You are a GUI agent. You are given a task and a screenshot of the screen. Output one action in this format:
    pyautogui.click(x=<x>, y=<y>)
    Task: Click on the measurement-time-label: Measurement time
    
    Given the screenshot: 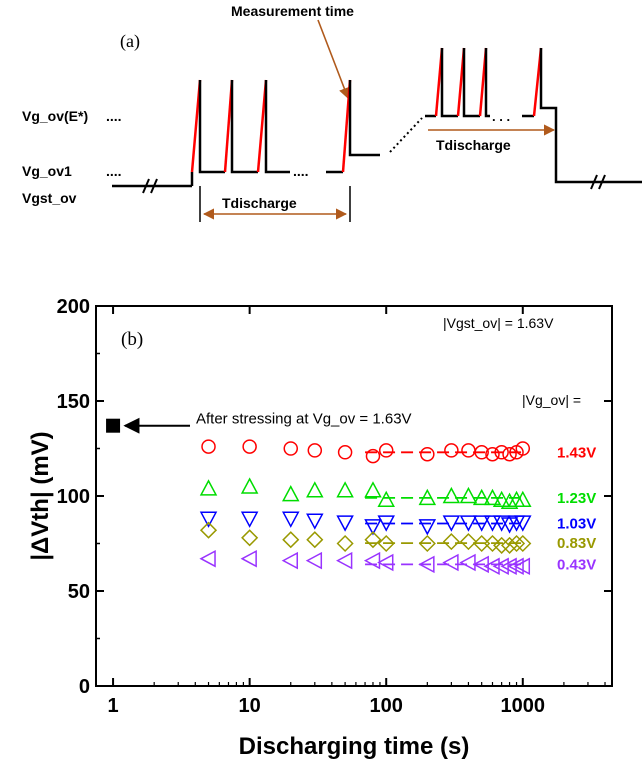 What is the action you would take?
    pyautogui.click(x=292, y=11)
    